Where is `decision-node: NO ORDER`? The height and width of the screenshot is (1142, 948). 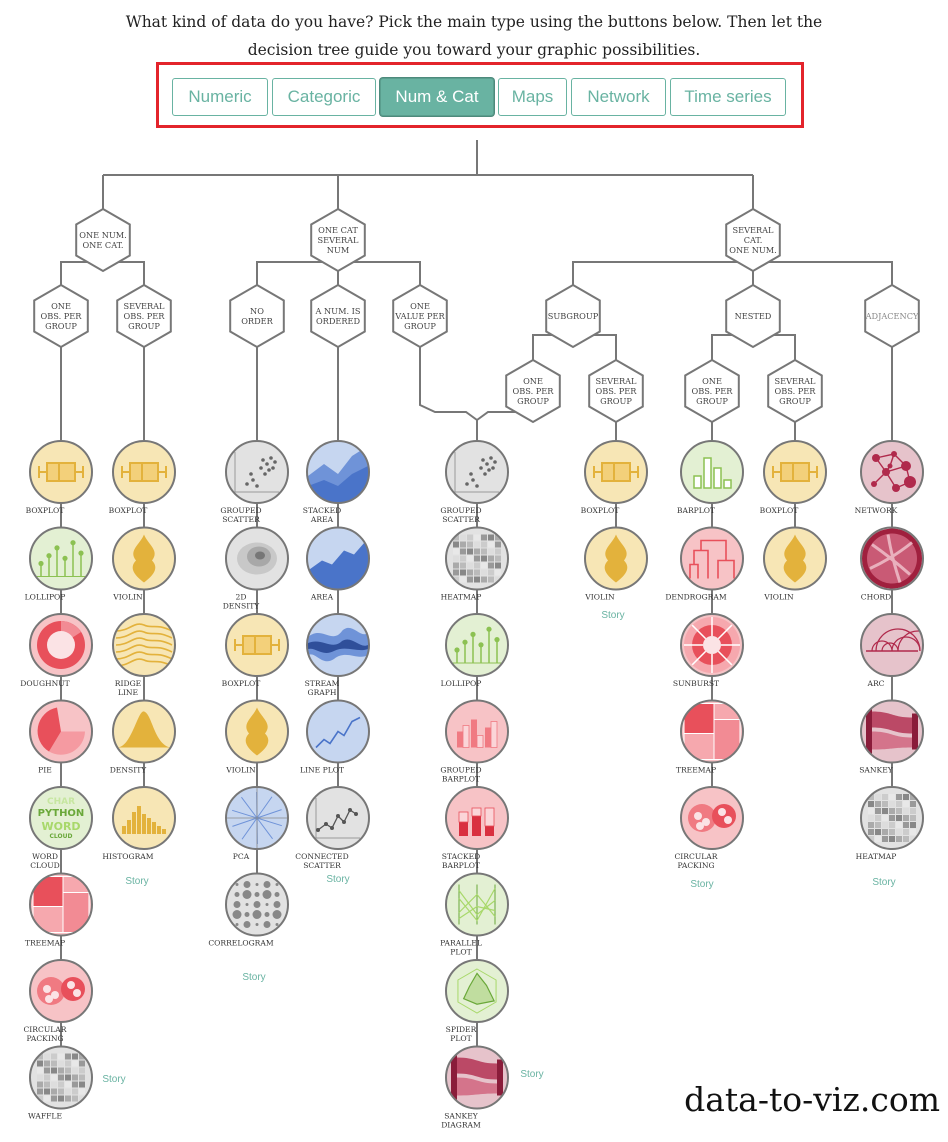 decision-node: NO ORDER is located at coordinates (257, 316).